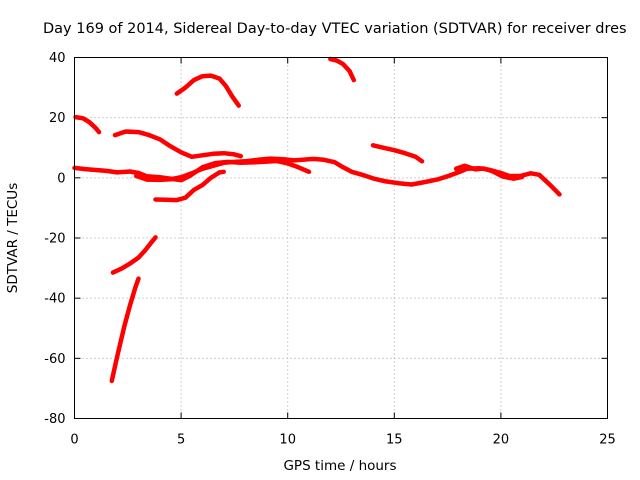 This screenshot has width=640, height=480. What do you see at coordinates (287, 440) in the screenshot?
I see `x-tick-label: 10` at bounding box center [287, 440].